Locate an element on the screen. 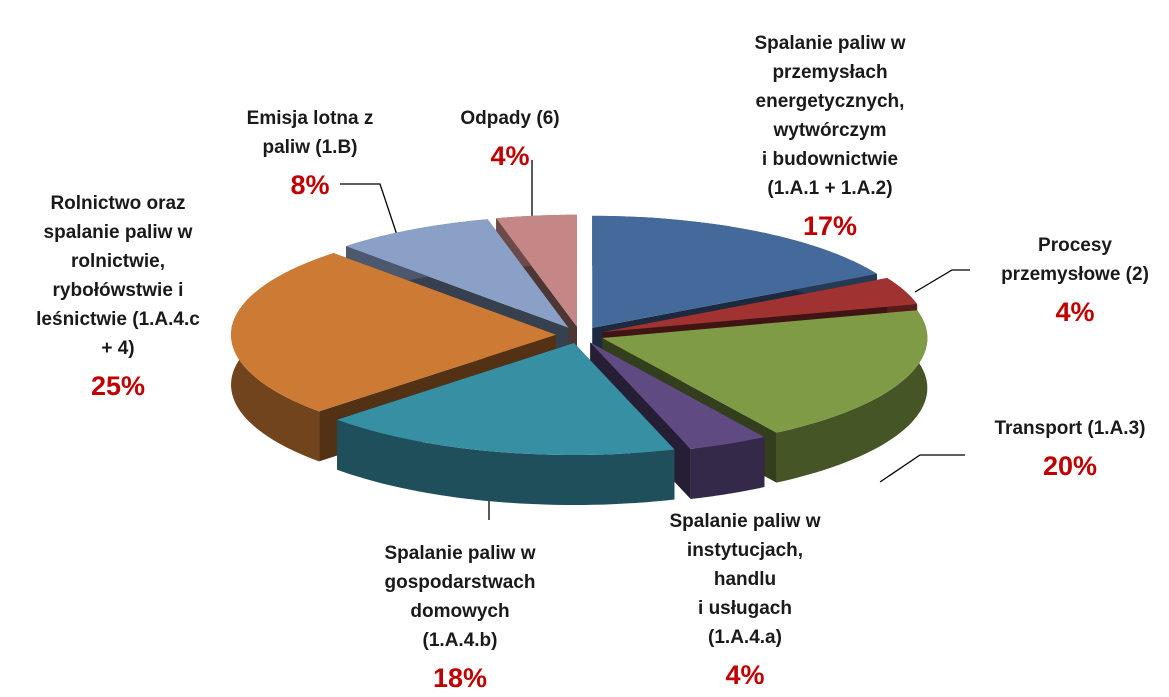 The width and height of the screenshot is (1169, 697). value-label: 17% is located at coordinates (830, 226).